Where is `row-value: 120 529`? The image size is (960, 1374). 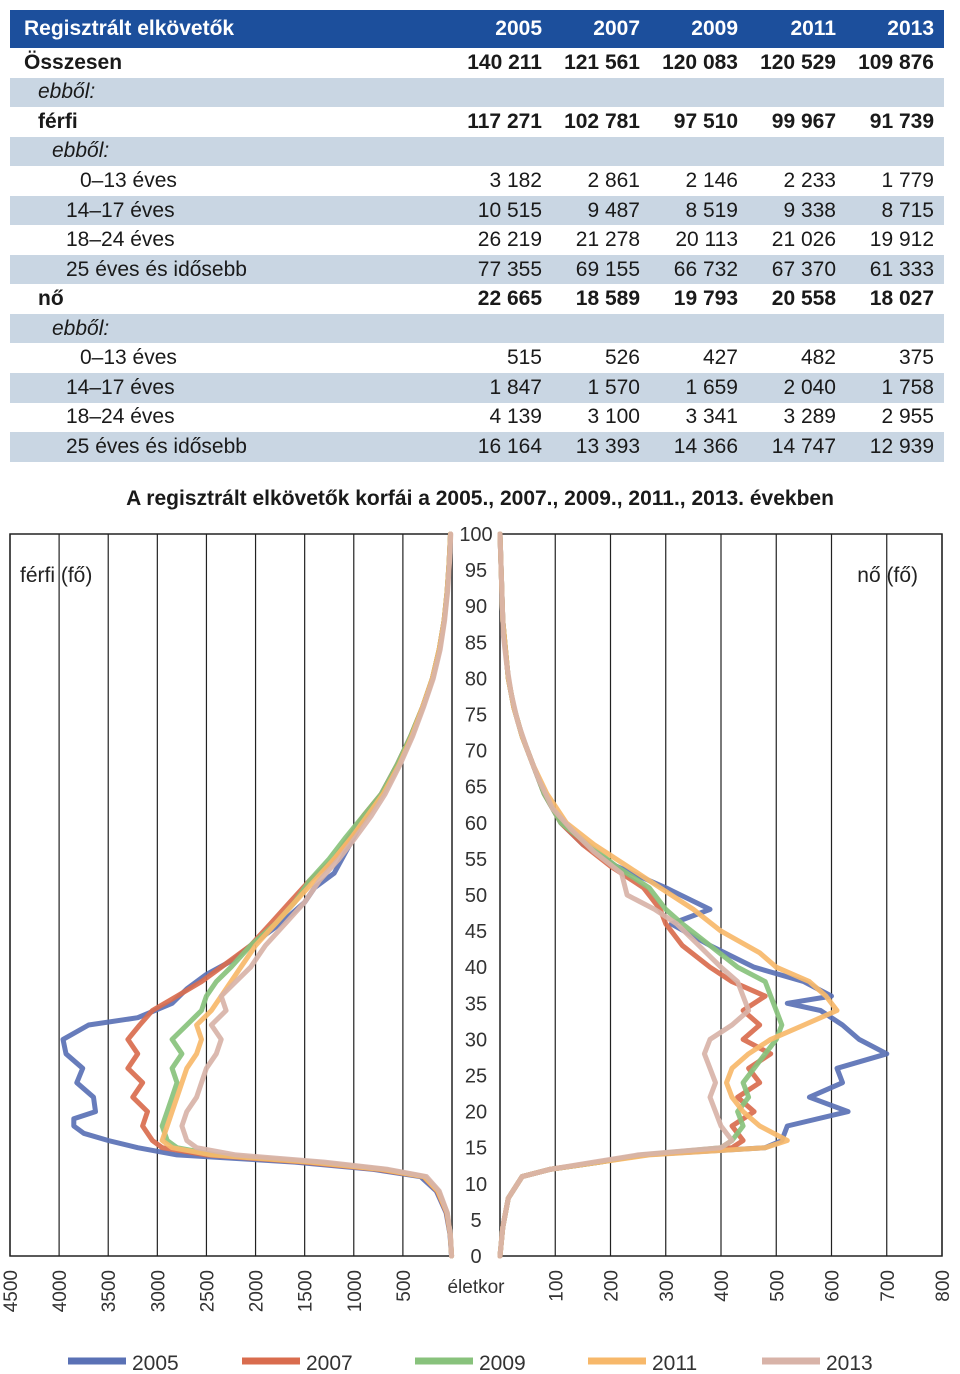 row-value: 120 529 is located at coordinates (797, 63).